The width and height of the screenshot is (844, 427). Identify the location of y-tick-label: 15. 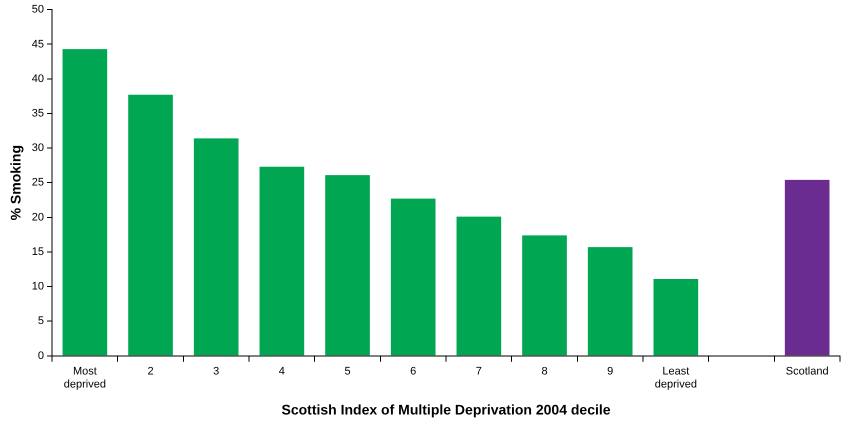
(38, 252).